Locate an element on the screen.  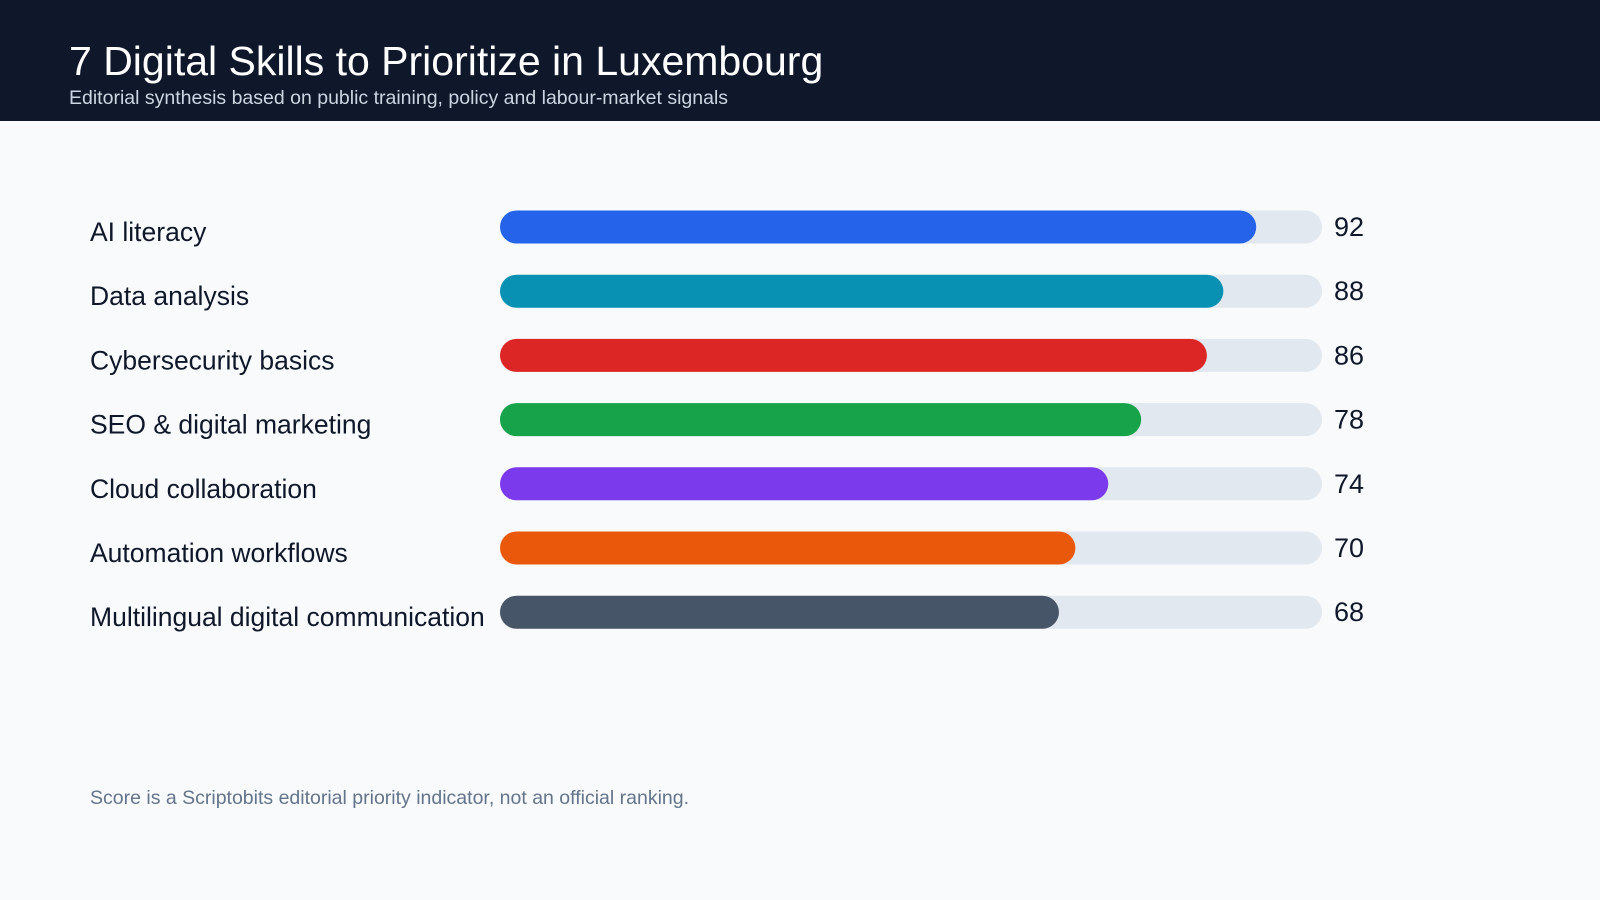
category-label: AI literacy is located at coordinates (148, 232).